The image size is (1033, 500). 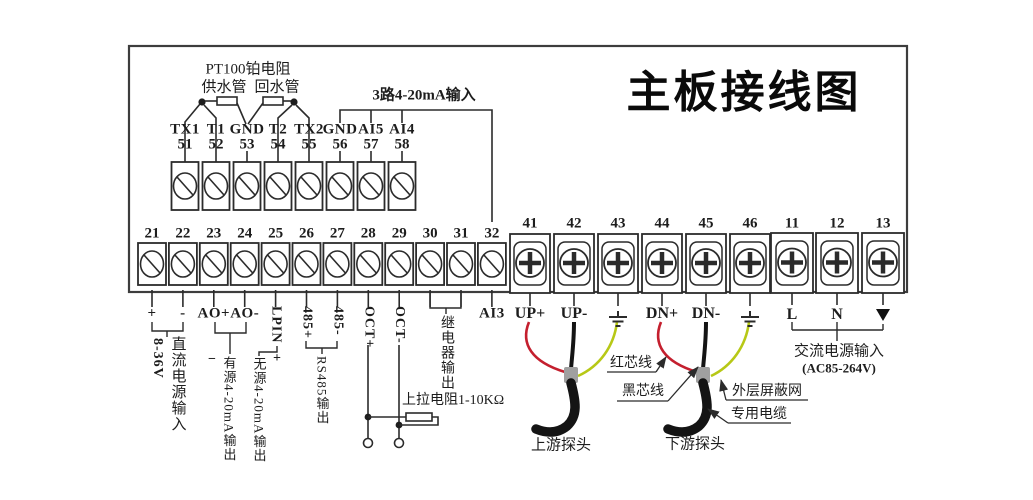 What do you see at coordinates (259, 410) in the screenshot?
I see `passive-output-label: 无源4-20mA输出` at bounding box center [259, 410].